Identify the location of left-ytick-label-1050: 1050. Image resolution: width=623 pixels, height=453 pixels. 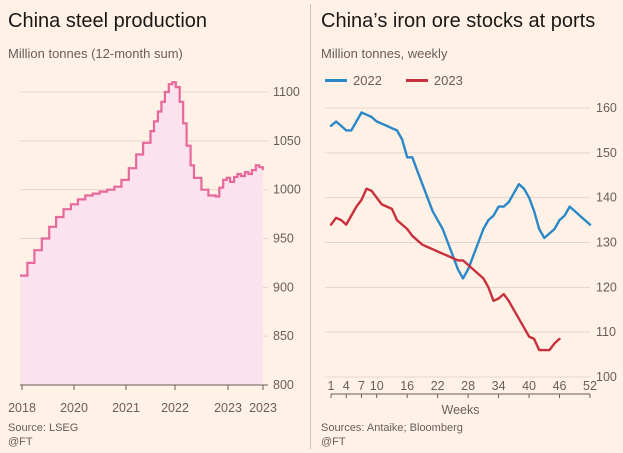
(287, 141).